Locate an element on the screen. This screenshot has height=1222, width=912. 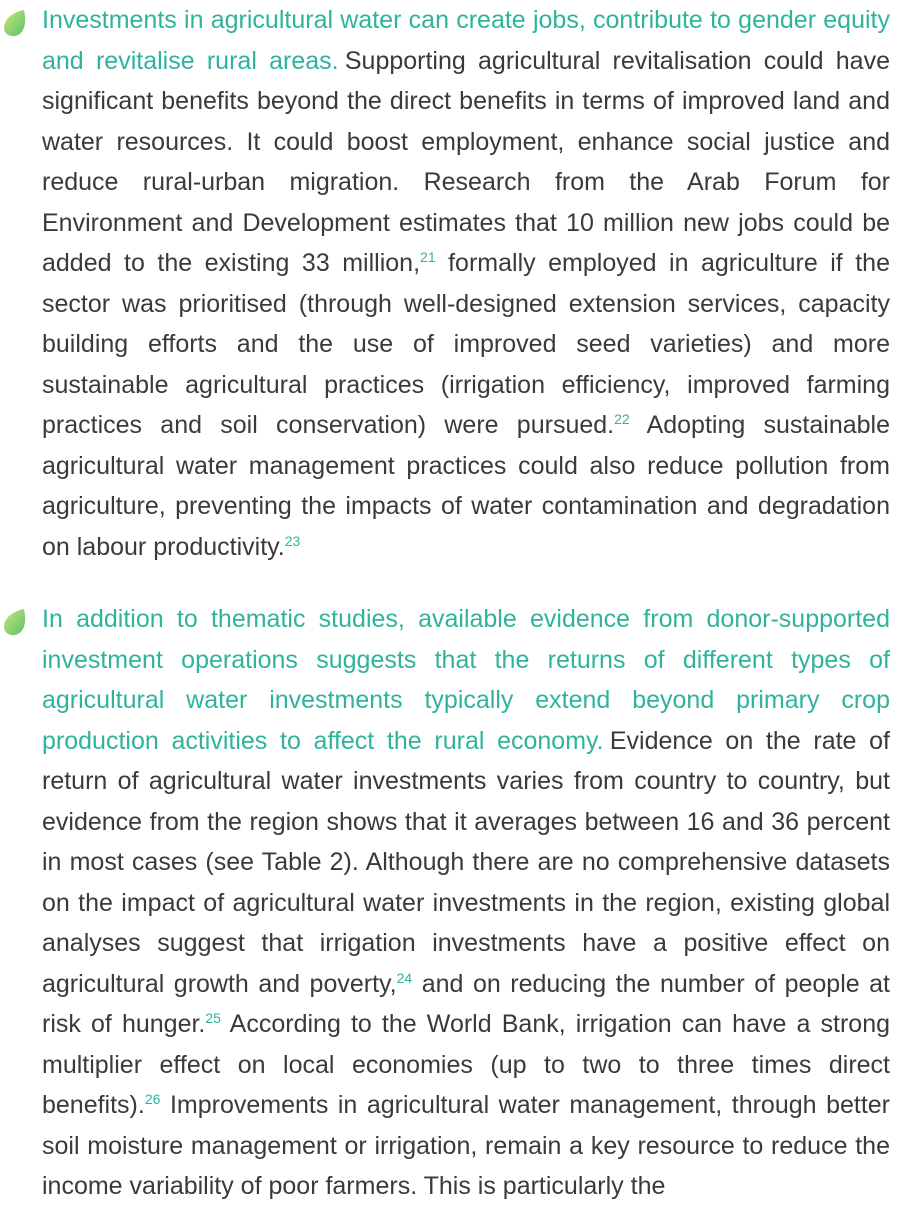
footnote-ref: 24 is located at coordinates (404, 977).